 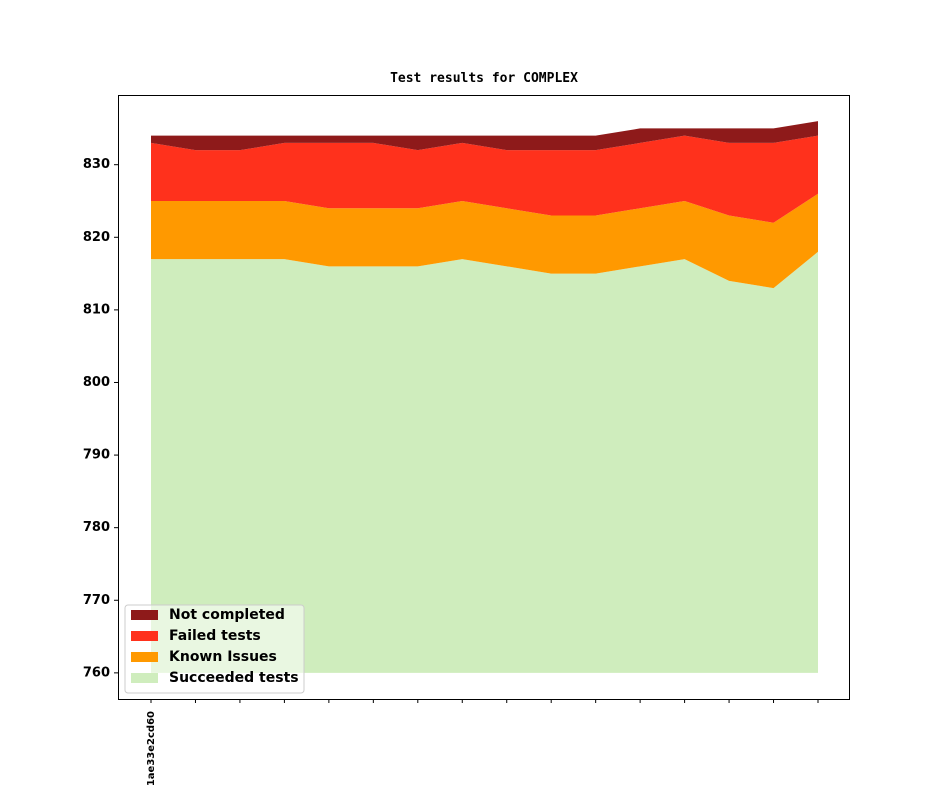 What do you see at coordinates (223, 657) in the screenshot?
I see `legend-label: Known Issues` at bounding box center [223, 657].